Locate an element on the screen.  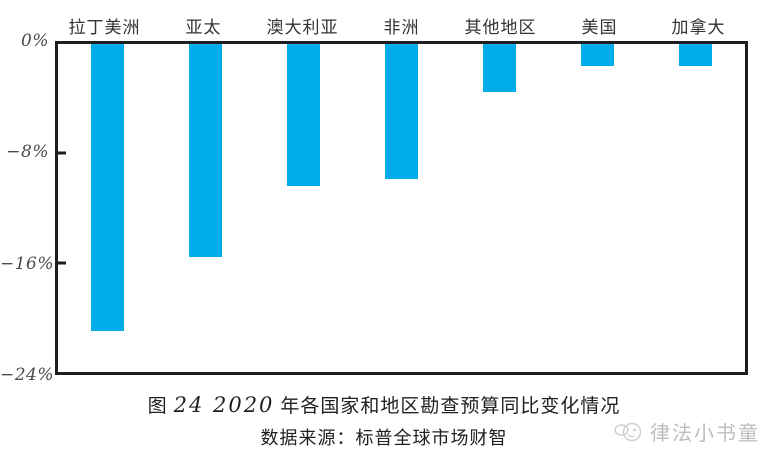
category-label-5: 美国 is located at coordinates (599, 27).